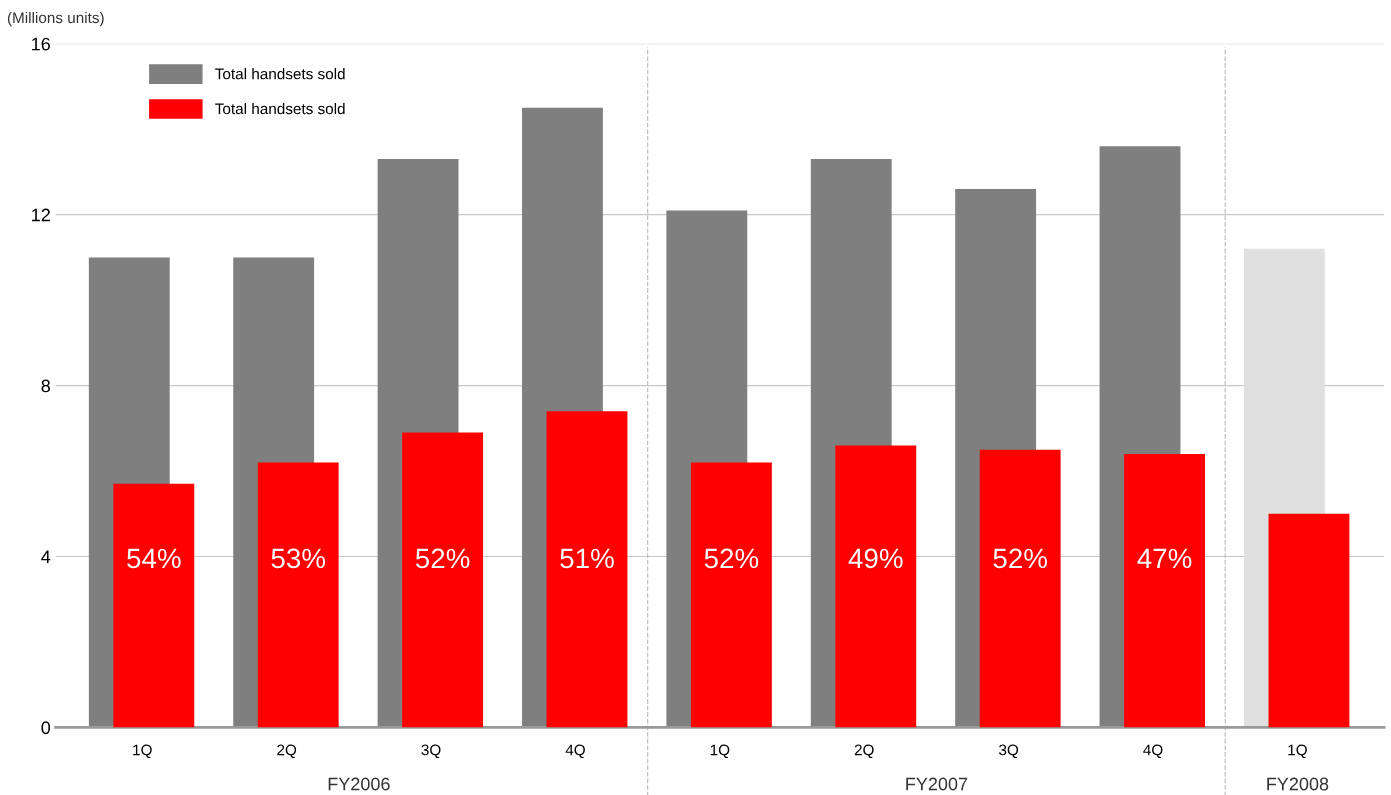  Describe the element at coordinates (154, 558) in the screenshot. I see `annotation: 54%` at that location.